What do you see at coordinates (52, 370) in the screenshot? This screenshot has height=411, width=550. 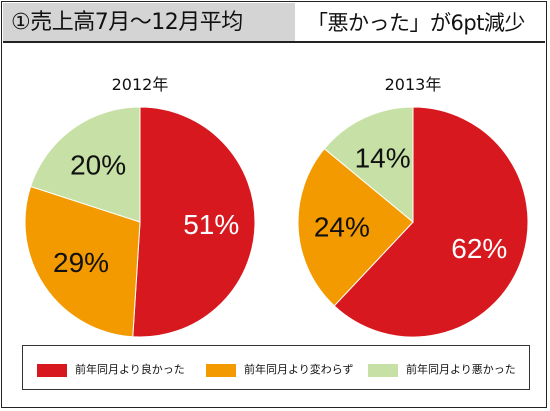 I see `legend-swatch-good` at bounding box center [52, 370].